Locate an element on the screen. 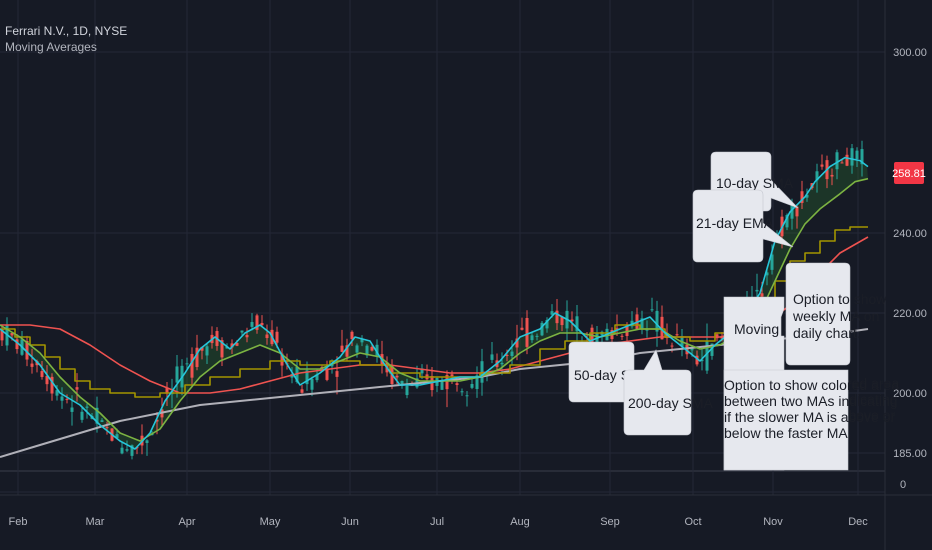  y-tick-label: 300.00 is located at coordinates (910, 53).